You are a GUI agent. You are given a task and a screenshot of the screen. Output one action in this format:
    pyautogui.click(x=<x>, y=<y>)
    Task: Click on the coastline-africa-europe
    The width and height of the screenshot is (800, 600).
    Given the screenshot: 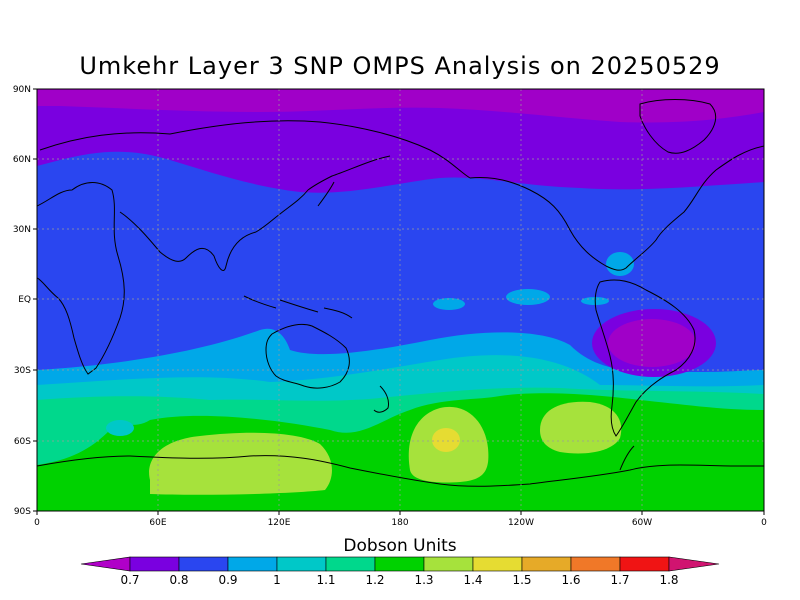 What is the action you would take?
    pyautogui.click(x=81, y=278)
    